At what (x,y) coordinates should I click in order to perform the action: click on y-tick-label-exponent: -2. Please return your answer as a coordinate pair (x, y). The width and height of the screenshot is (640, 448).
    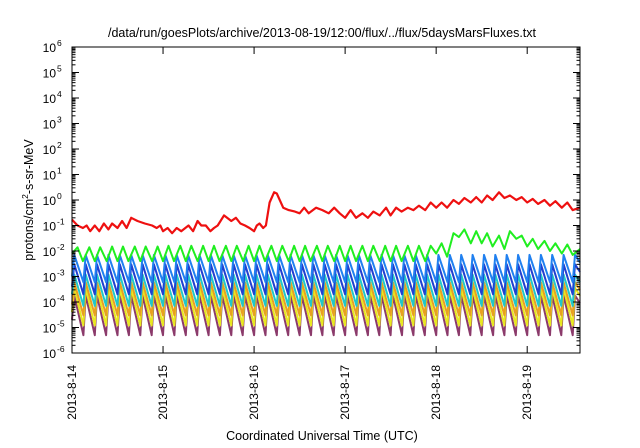
    Looking at the image, I should click on (61, 247).